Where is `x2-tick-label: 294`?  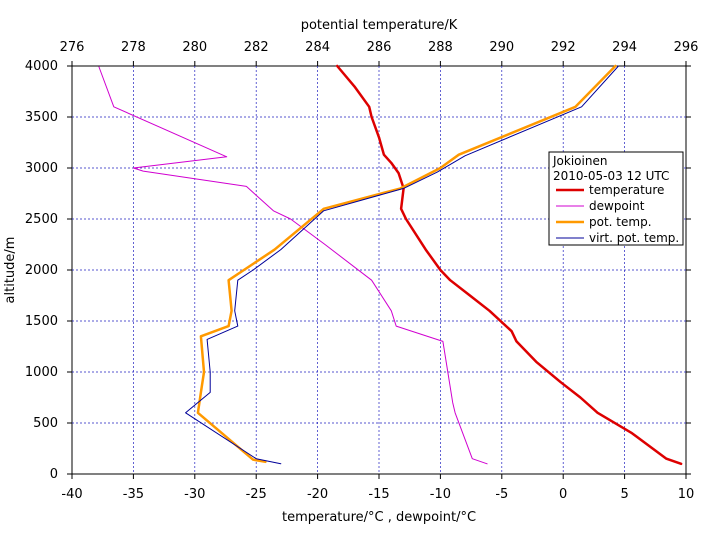 x2-tick-label: 294 is located at coordinates (624, 47).